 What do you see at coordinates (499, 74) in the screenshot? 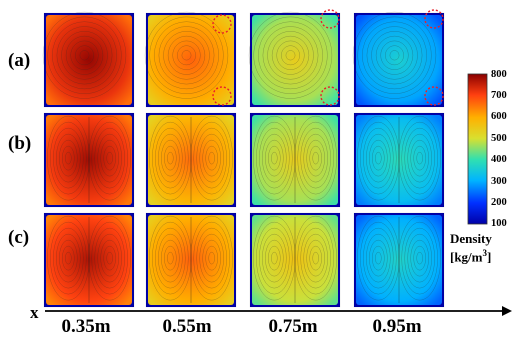
I see `colorbar-tick: 800` at bounding box center [499, 74].